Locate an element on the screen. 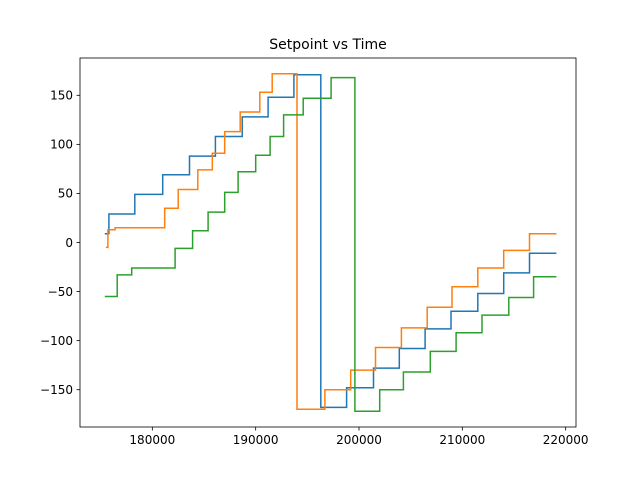  y-tick-label: −150 is located at coordinates (56, 390).